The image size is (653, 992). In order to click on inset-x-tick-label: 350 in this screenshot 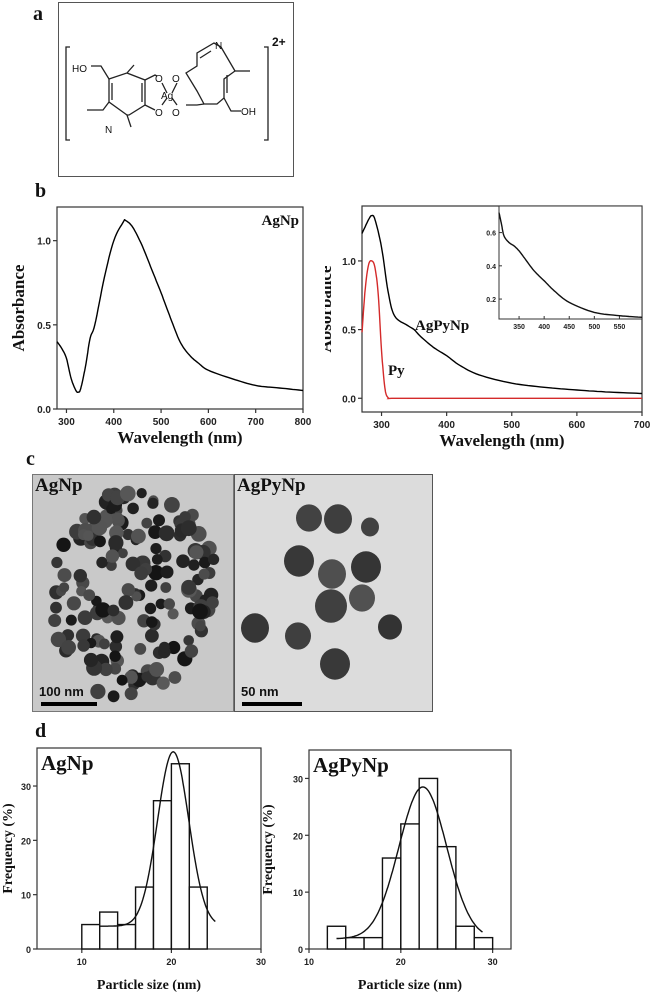, I will do `click(519, 327)`.